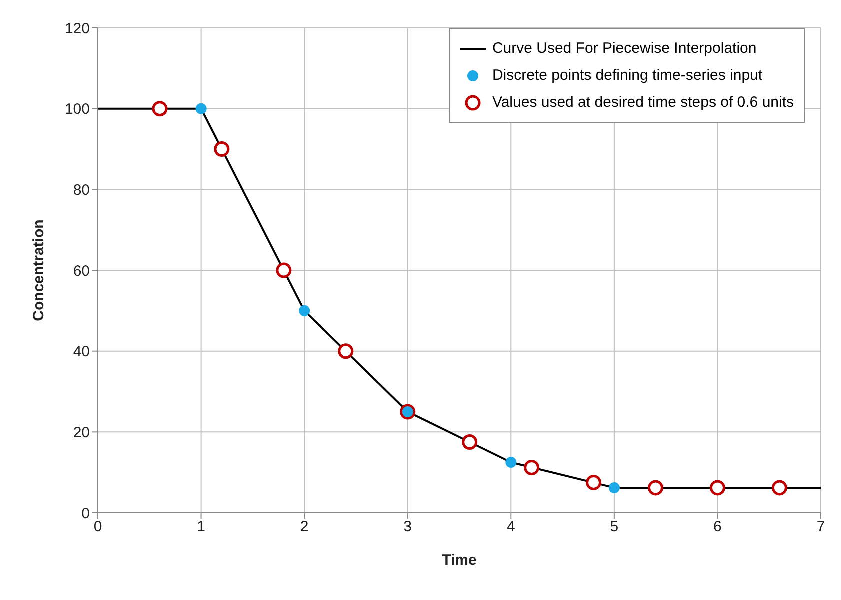 The height and width of the screenshot is (600, 841). I want to click on x-tick-label: 3, so click(408, 527).